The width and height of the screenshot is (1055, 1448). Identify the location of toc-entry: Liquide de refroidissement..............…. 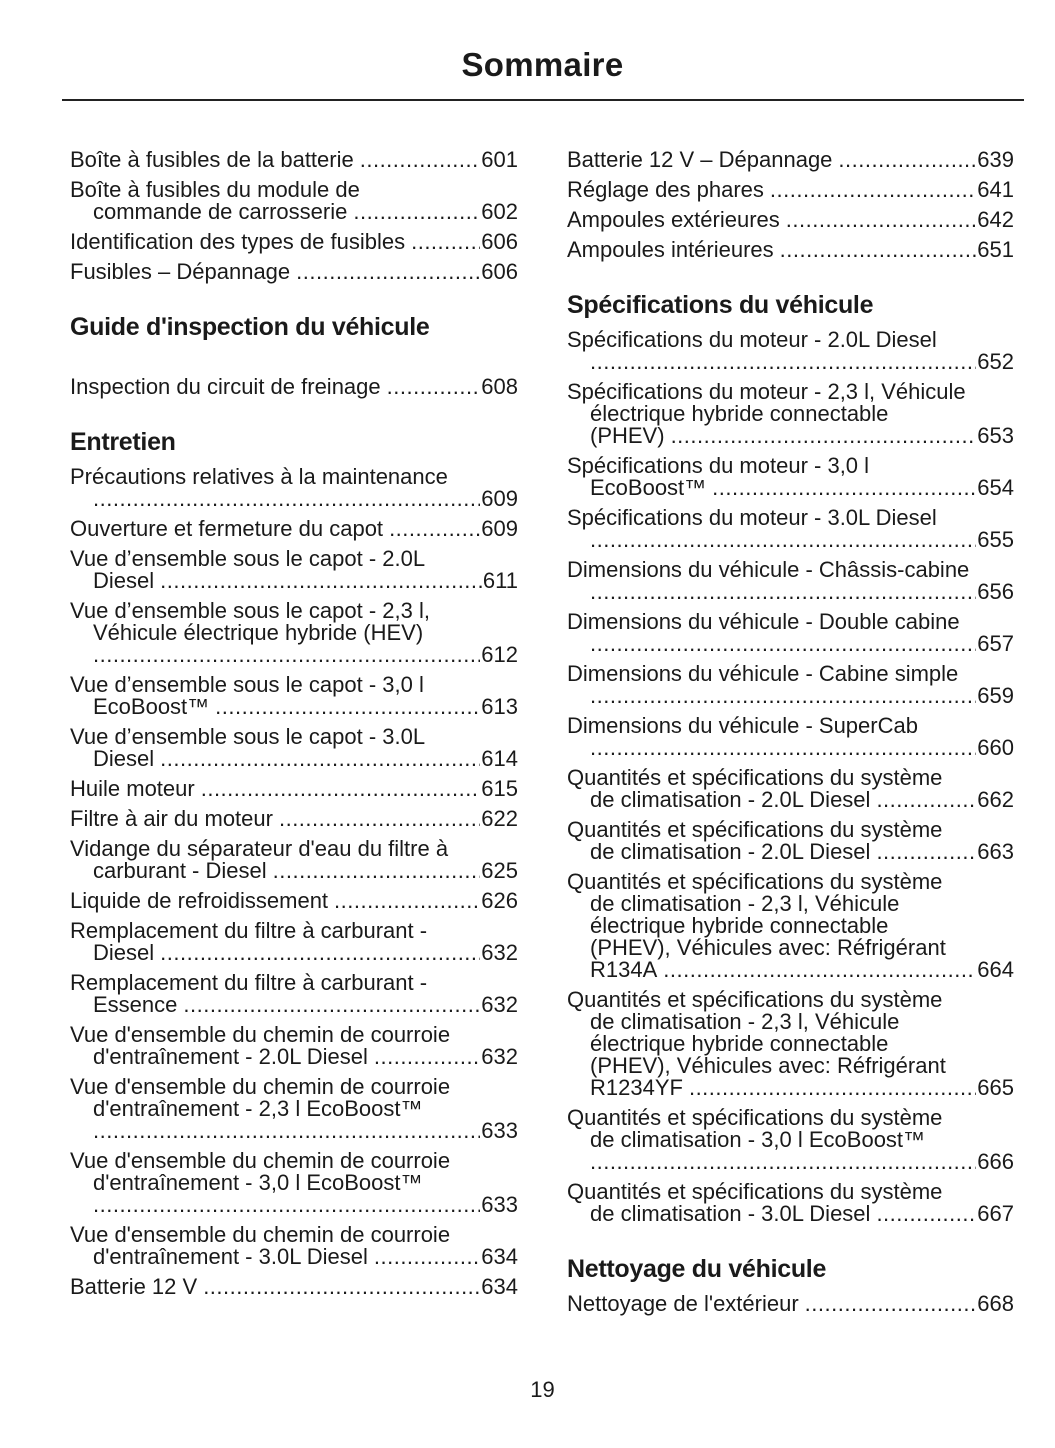
(294, 901).